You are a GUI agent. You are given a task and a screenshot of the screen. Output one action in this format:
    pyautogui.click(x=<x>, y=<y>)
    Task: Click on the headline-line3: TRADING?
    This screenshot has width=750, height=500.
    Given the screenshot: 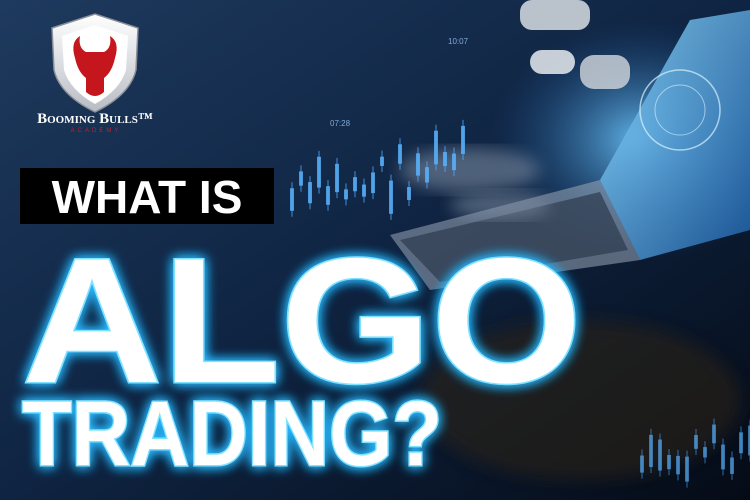 What is the action you would take?
    pyautogui.click(x=232, y=434)
    